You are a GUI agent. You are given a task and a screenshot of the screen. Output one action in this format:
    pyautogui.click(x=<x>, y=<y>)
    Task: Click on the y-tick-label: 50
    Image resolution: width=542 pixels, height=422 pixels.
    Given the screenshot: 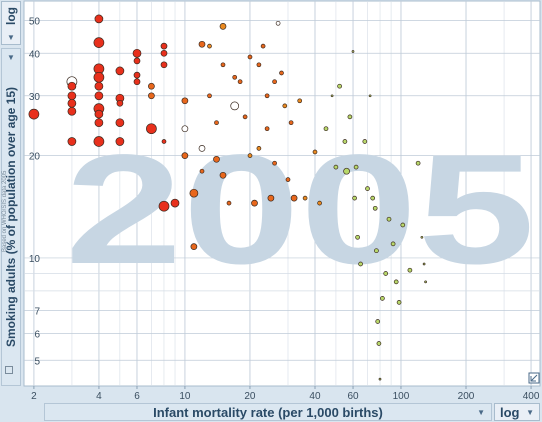 What is the action you would take?
    pyautogui.click(x=35, y=21)
    